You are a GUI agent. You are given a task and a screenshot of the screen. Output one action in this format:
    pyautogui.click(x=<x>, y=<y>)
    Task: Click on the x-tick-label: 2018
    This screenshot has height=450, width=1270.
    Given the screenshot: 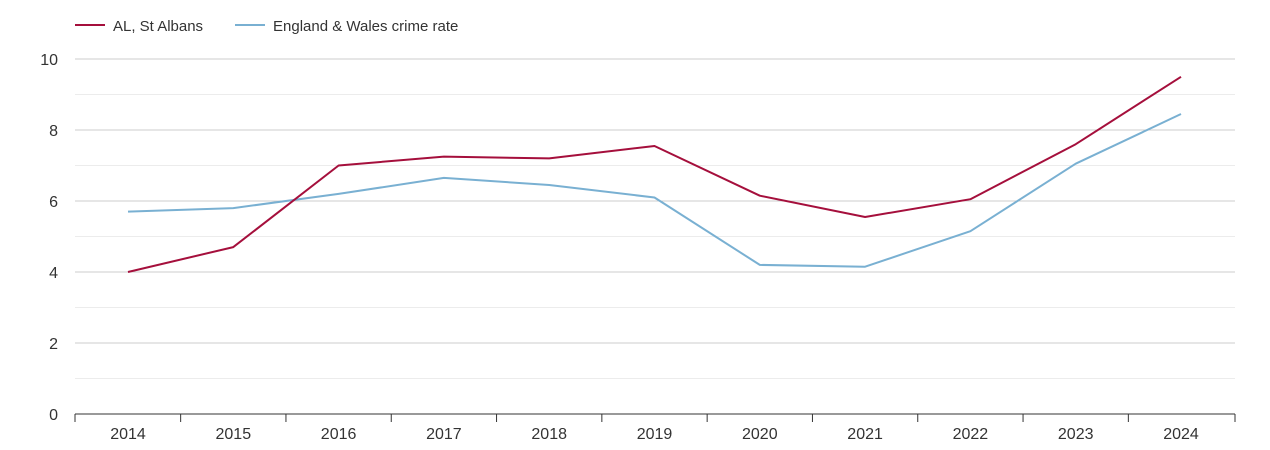 What is the action you would take?
    pyautogui.click(x=549, y=434)
    